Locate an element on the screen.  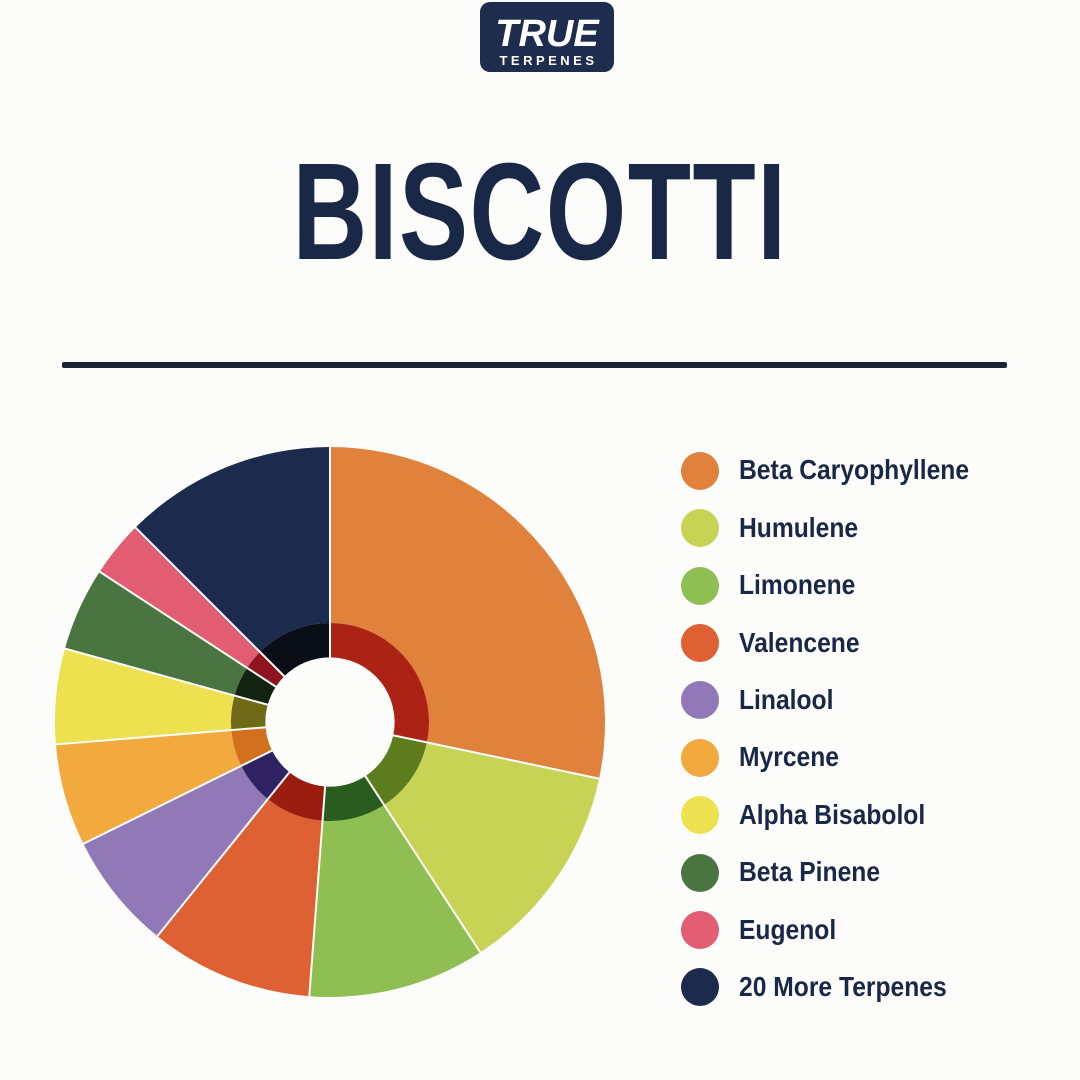
legend-item: Humulene is located at coordinates (861, 527).